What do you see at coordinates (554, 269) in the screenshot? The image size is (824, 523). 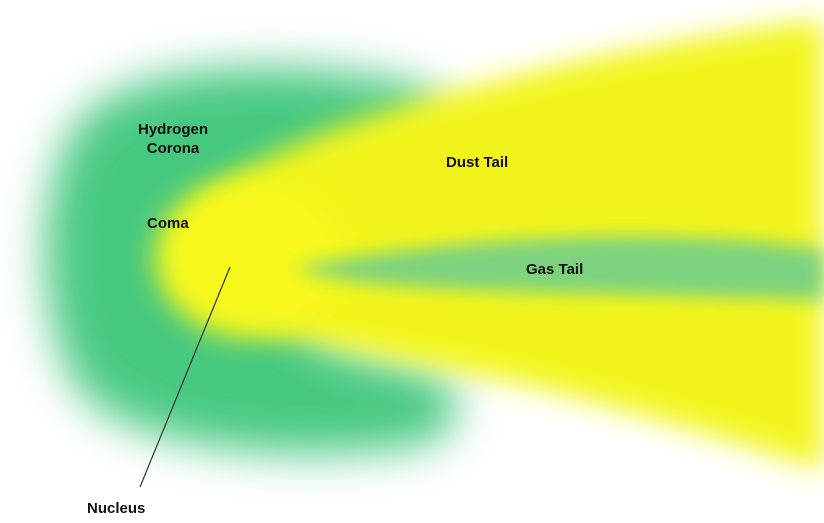 I see `gas-tail-label: Gas Tail` at bounding box center [554, 269].